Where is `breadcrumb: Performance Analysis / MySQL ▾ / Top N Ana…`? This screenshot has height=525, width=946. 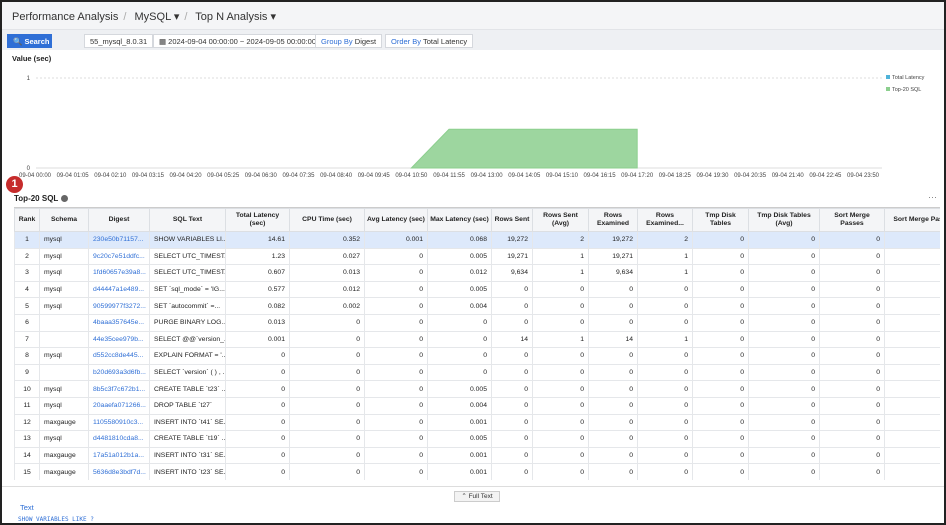 breadcrumb: Performance Analysis / MySQL ▾ / Top N Ana… is located at coordinates (473, 16).